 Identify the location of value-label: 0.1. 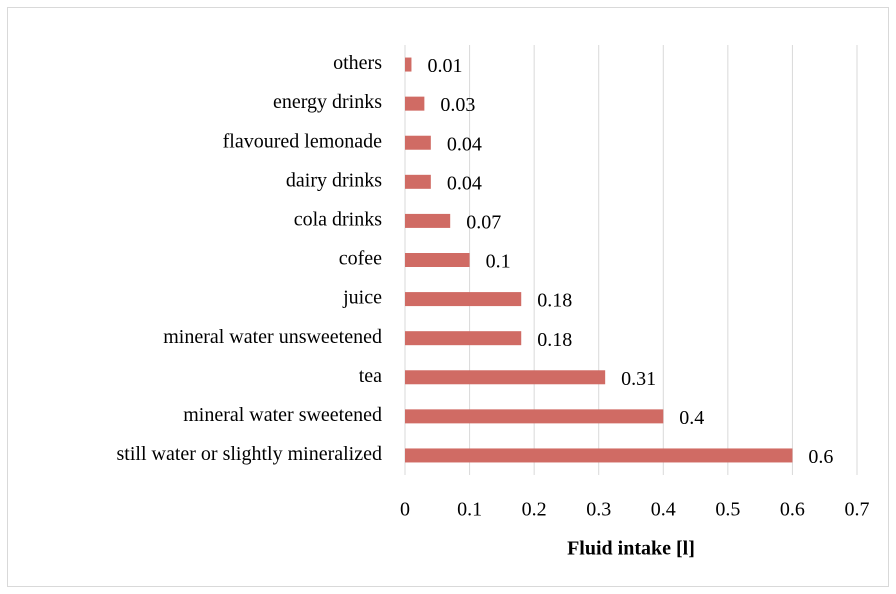
(498, 262).